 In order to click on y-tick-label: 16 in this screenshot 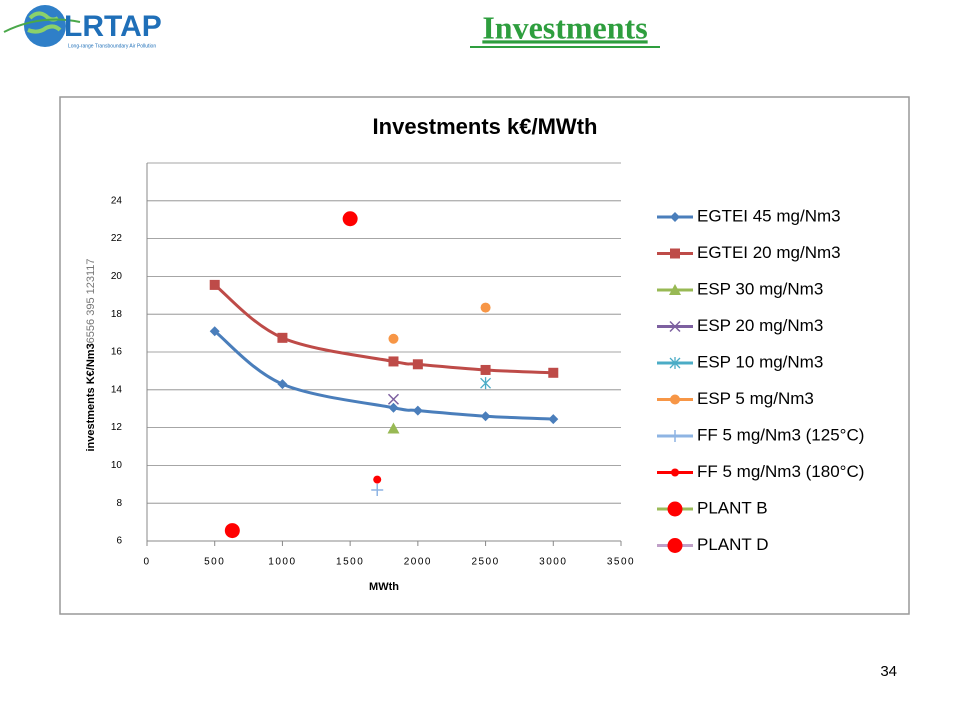, I will do `click(117, 352)`.